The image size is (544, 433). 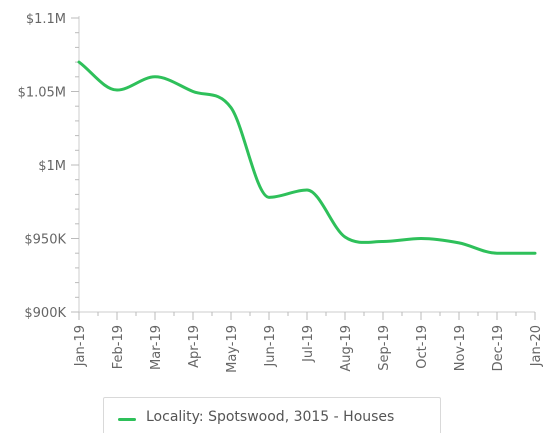 I want to click on x-tick-label: Jun-19, so click(x=270, y=346).